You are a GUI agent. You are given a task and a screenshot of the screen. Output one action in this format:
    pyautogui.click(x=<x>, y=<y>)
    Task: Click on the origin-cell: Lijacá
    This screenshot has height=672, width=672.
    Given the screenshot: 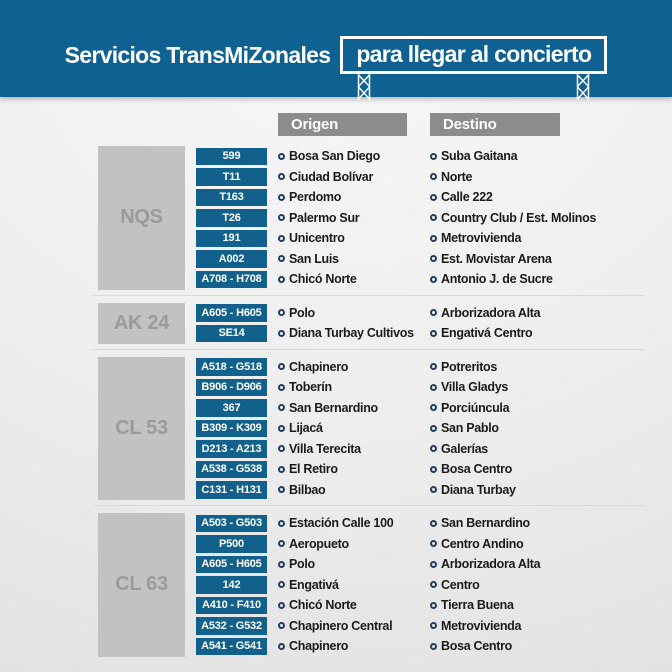 What is the action you would take?
    pyautogui.click(x=354, y=428)
    